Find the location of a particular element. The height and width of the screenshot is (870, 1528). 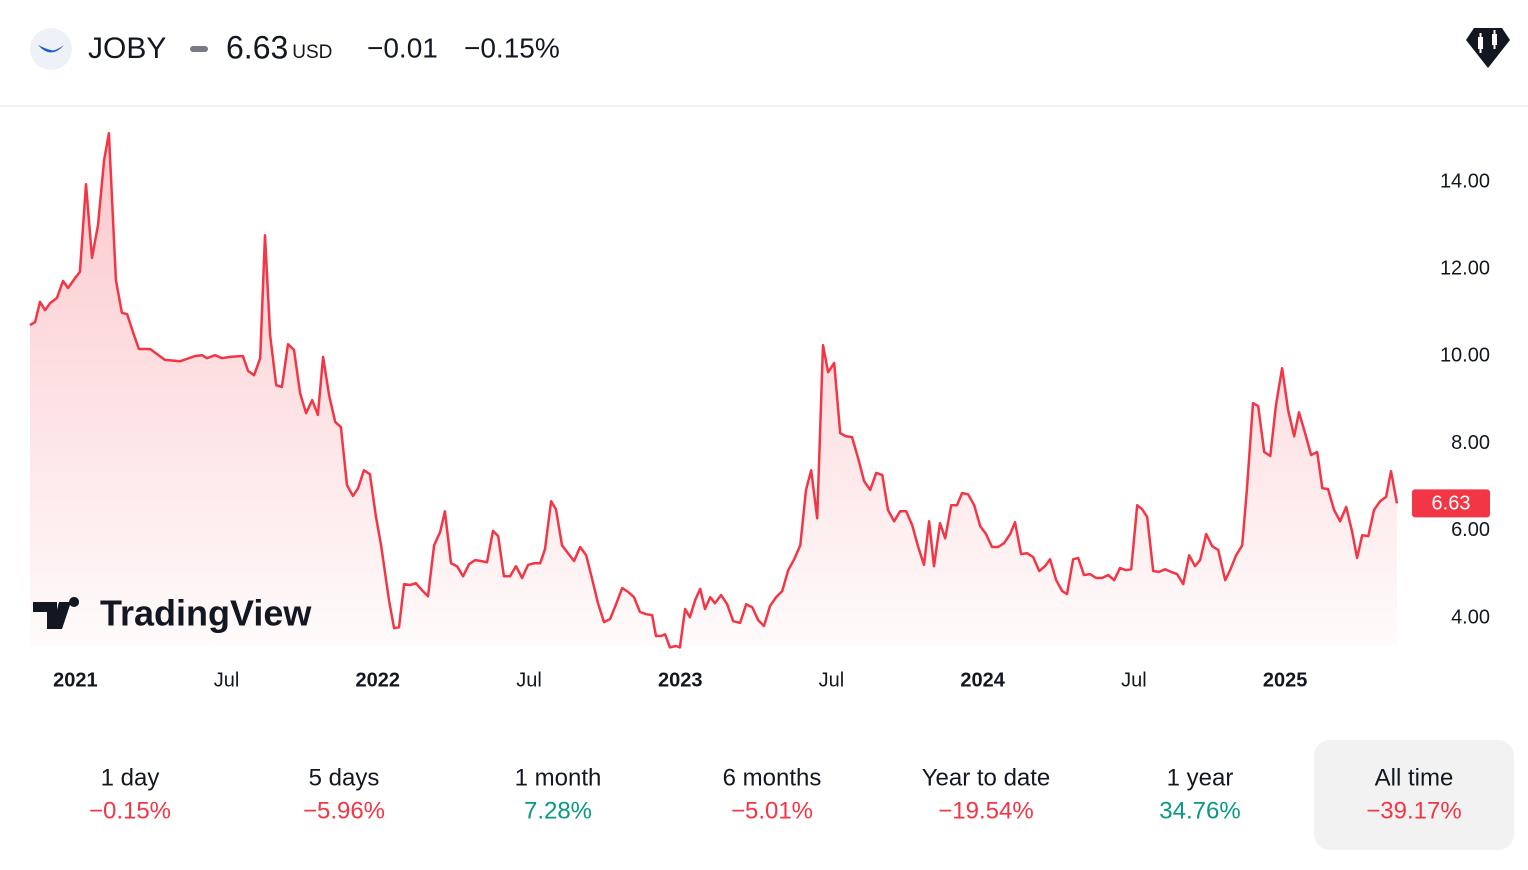

period-label: 1 month is located at coordinates (558, 777).